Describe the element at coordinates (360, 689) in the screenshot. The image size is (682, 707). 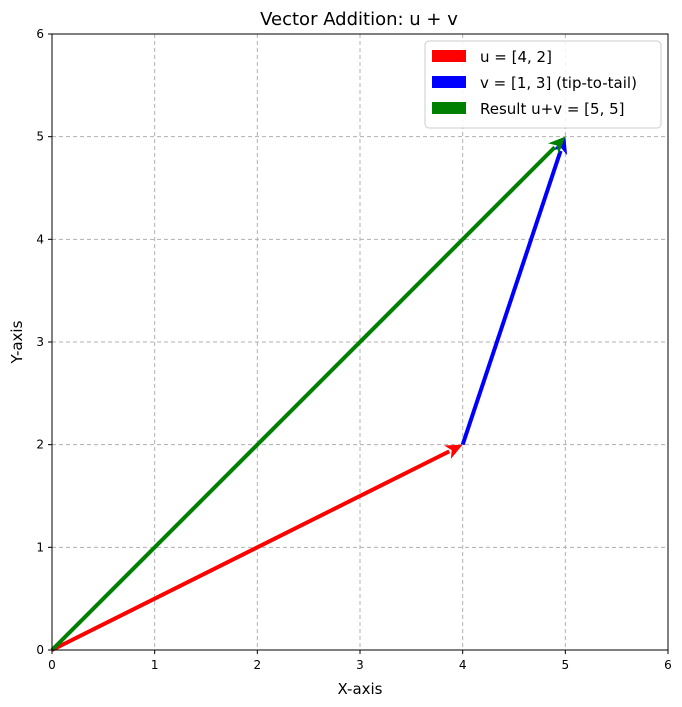
I see `x-axis-label: X-axis` at that location.